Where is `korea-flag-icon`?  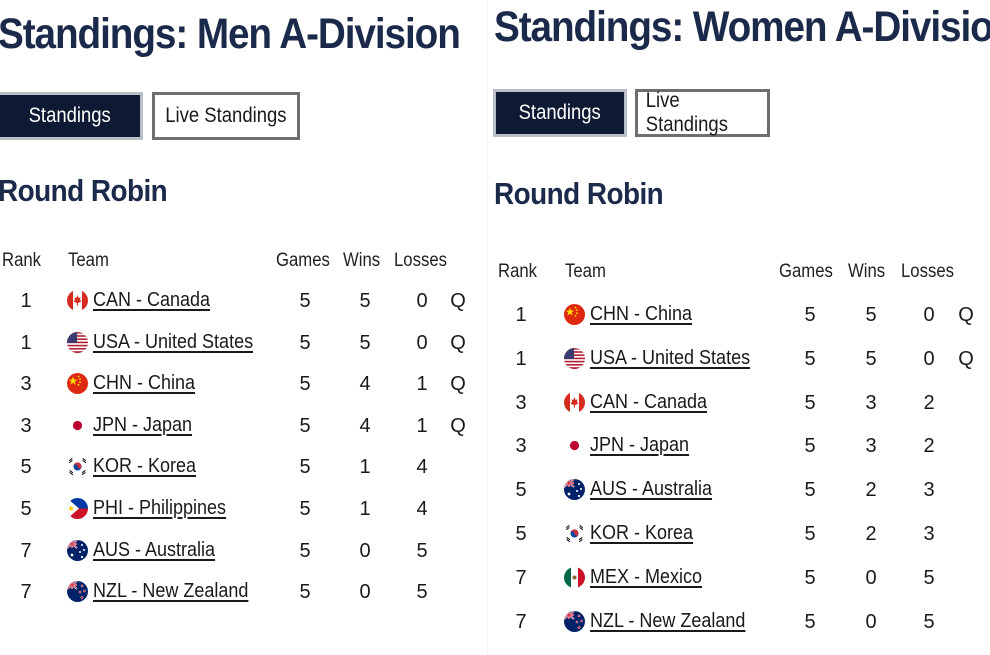
korea-flag-icon is located at coordinates (77, 467).